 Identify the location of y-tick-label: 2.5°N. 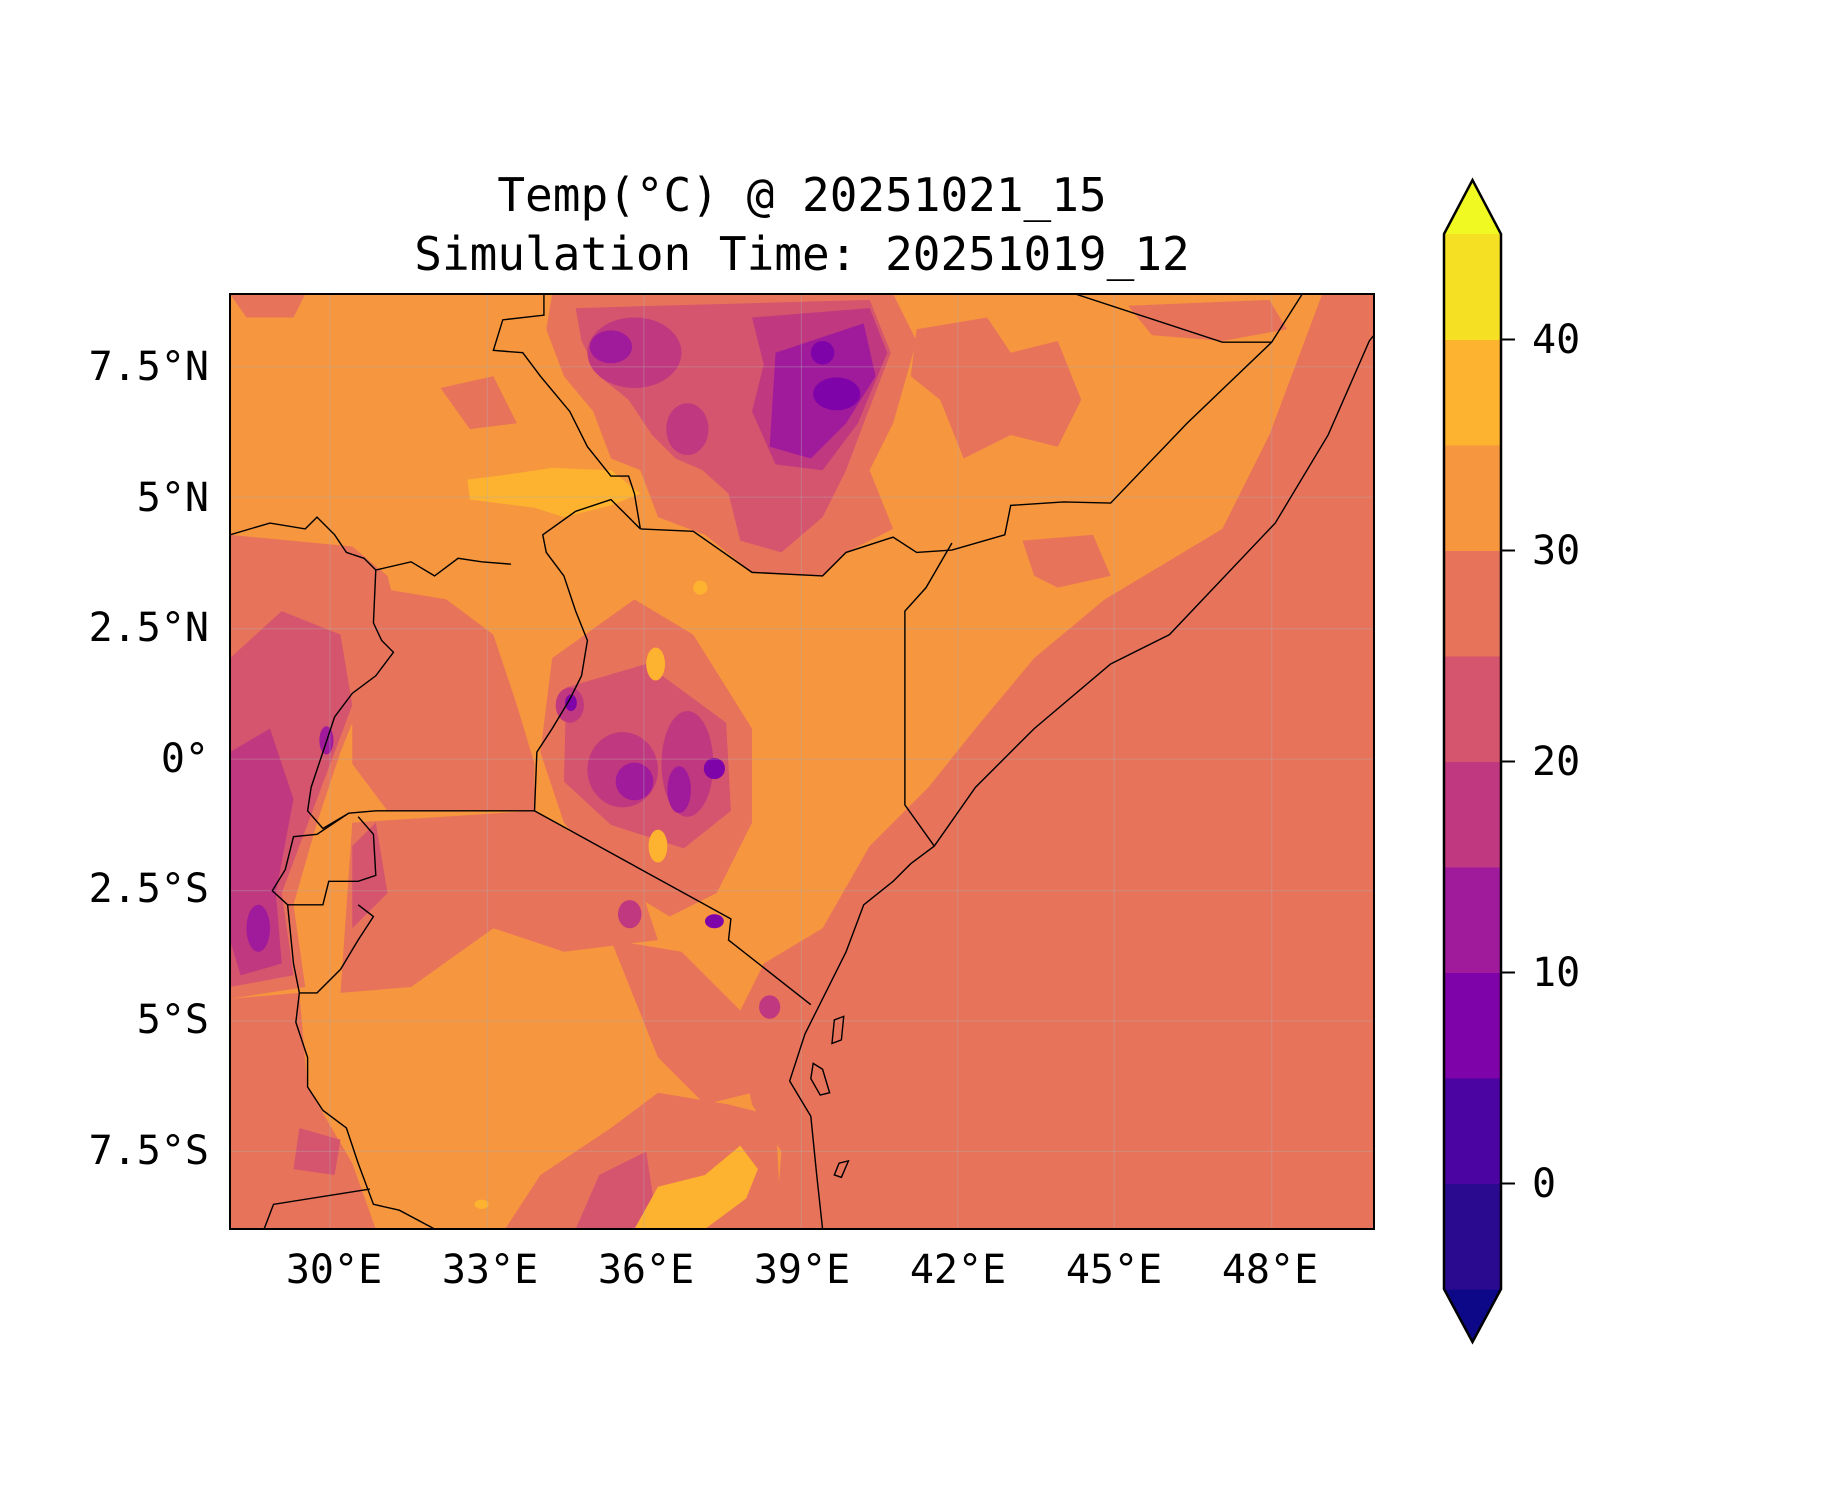
(148, 628).